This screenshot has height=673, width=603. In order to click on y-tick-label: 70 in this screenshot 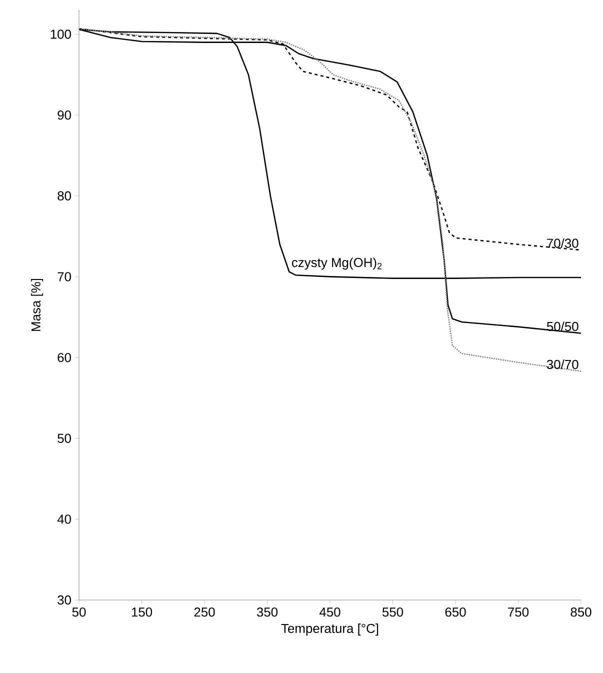, I will do `click(64, 277)`.